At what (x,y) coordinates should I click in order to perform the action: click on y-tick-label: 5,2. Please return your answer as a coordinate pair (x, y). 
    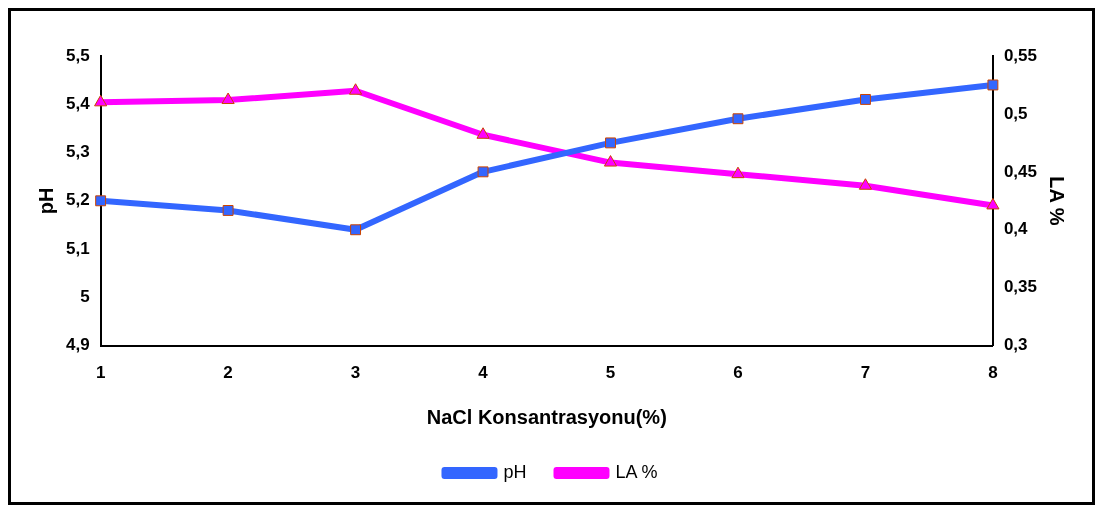
    Looking at the image, I should click on (77, 200).